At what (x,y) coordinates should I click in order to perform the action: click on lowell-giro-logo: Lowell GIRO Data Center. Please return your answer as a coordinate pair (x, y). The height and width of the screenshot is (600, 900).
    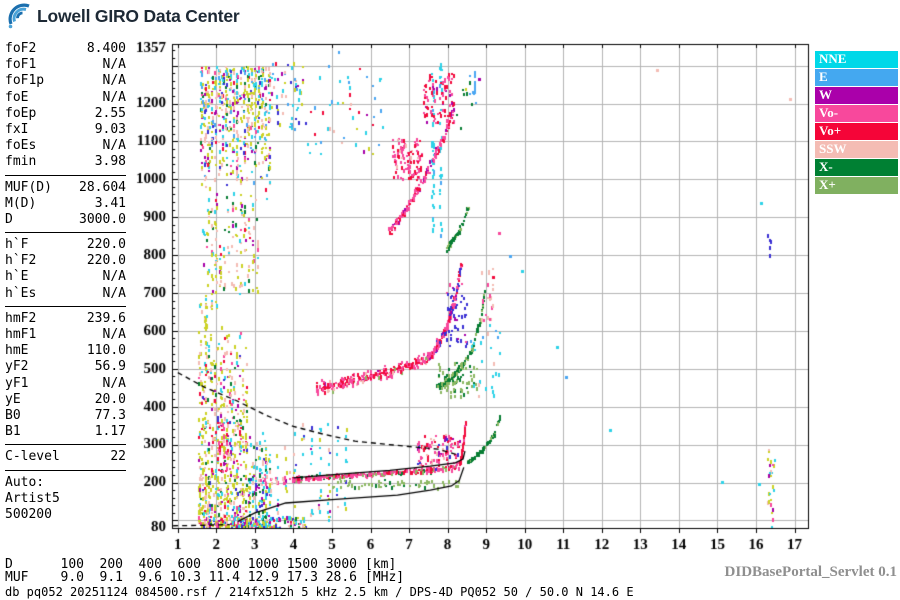
    Looking at the image, I should click on (123, 16).